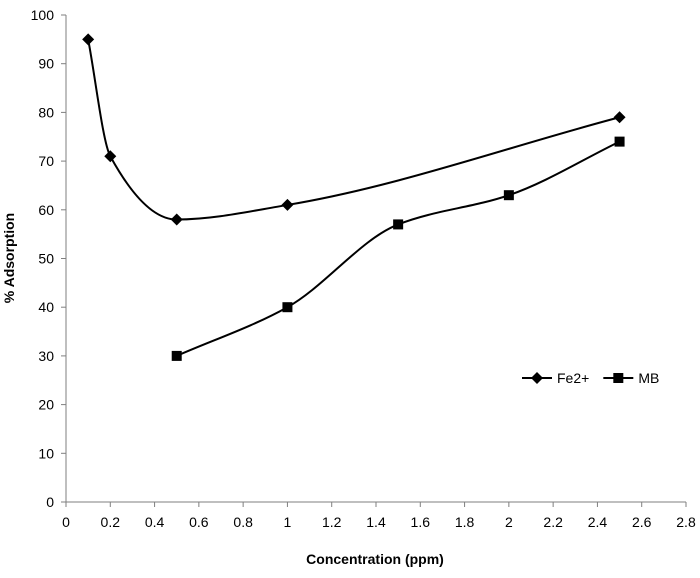 This screenshot has height=578, width=700. What do you see at coordinates (288, 522) in the screenshot?
I see `x-tick-label: 1` at bounding box center [288, 522].